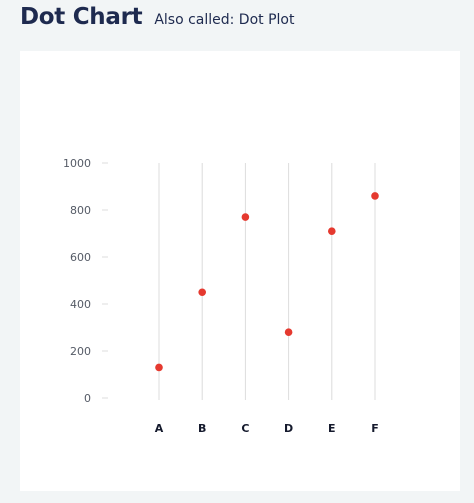 The height and width of the screenshot is (503, 474). I want to click on x-tick-label: D, so click(288, 428).